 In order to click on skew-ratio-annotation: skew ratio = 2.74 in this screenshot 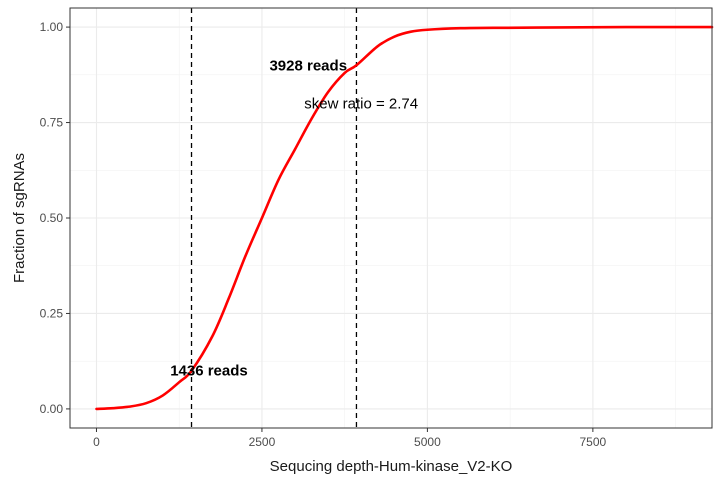, I will do `click(361, 103)`.